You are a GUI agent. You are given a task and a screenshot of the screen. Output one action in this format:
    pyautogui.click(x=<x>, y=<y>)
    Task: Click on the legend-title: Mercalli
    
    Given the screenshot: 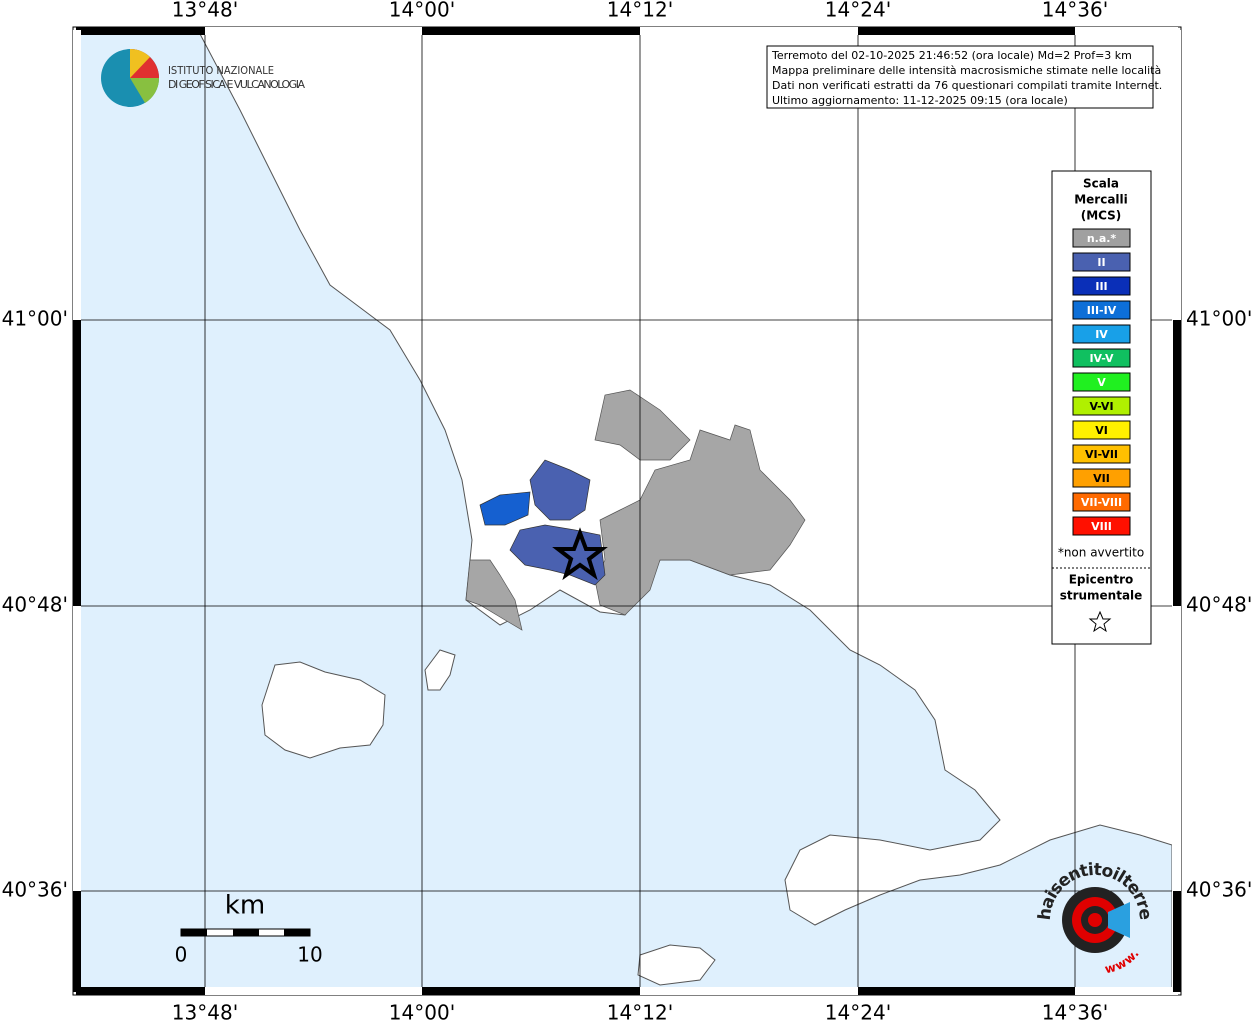 What is the action you would take?
    pyautogui.click(x=1101, y=200)
    